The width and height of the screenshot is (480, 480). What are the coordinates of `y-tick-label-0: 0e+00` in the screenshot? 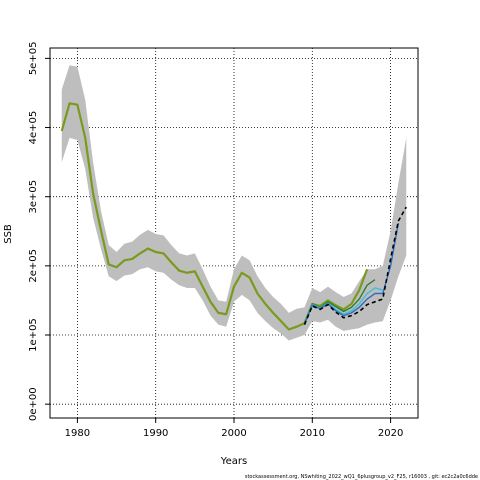 It's located at (33, 404).